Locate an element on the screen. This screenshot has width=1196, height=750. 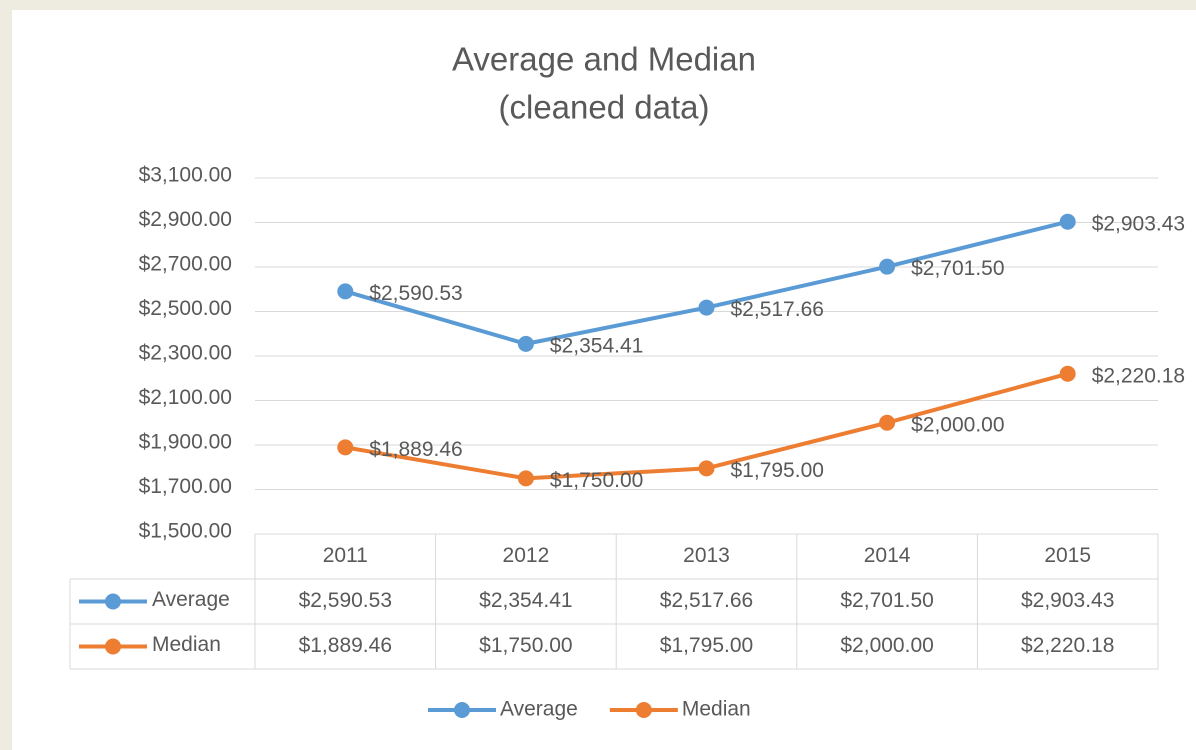
data-label: $1,889.46 is located at coordinates (415, 449).